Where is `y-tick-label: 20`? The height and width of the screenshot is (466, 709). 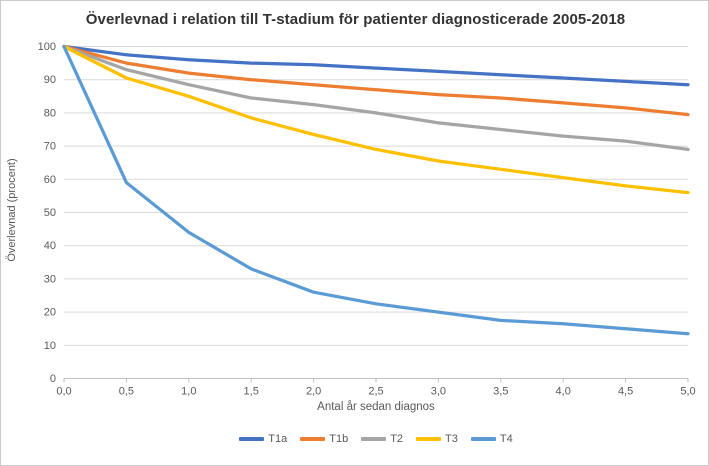 y-tick-label: 20 is located at coordinates (50, 313).